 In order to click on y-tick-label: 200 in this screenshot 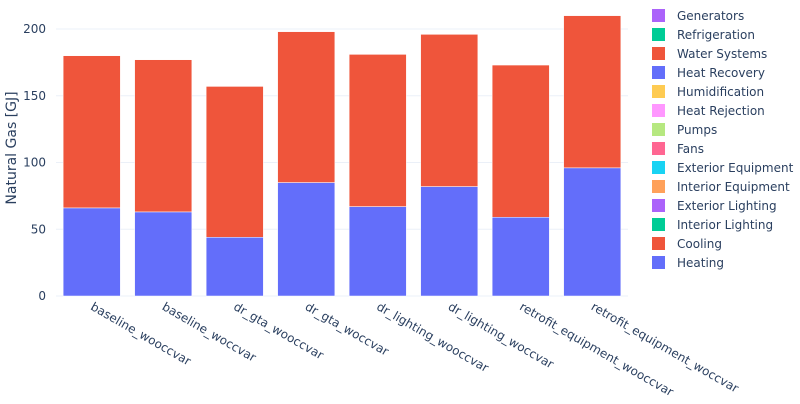, I will do `click(34, 29)`.